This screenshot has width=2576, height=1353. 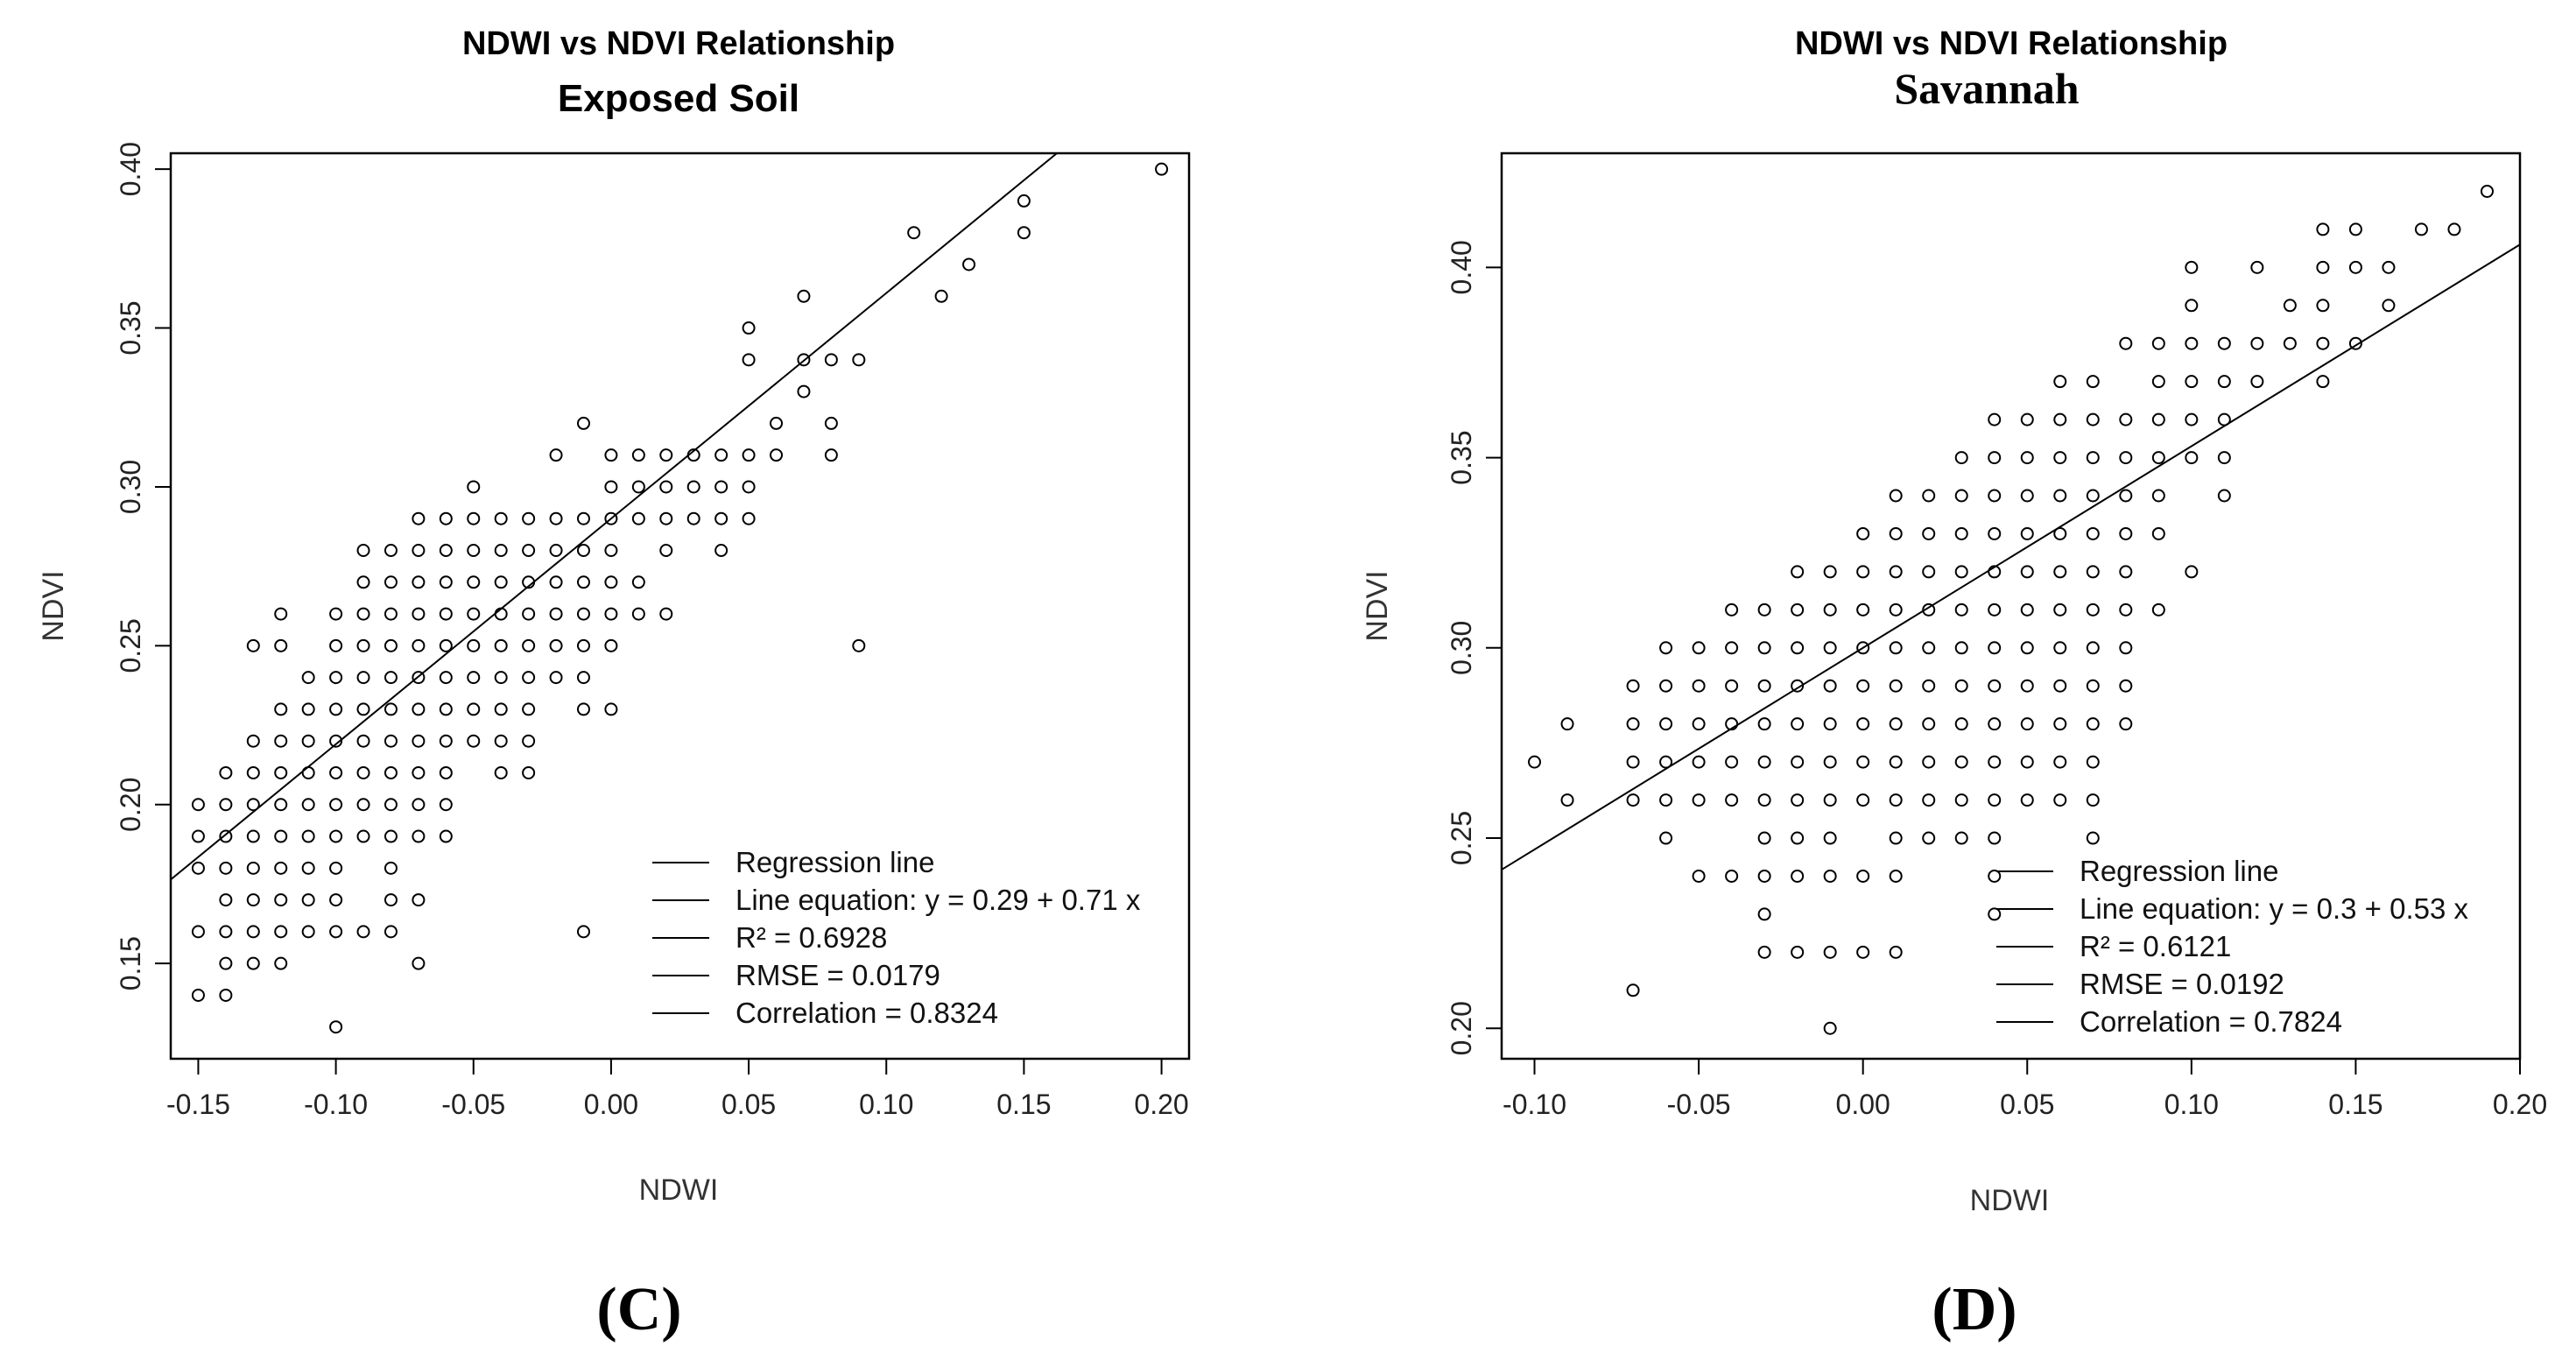 I want to click on y-tick-label: 0.40, so click(x=1461, y=267).